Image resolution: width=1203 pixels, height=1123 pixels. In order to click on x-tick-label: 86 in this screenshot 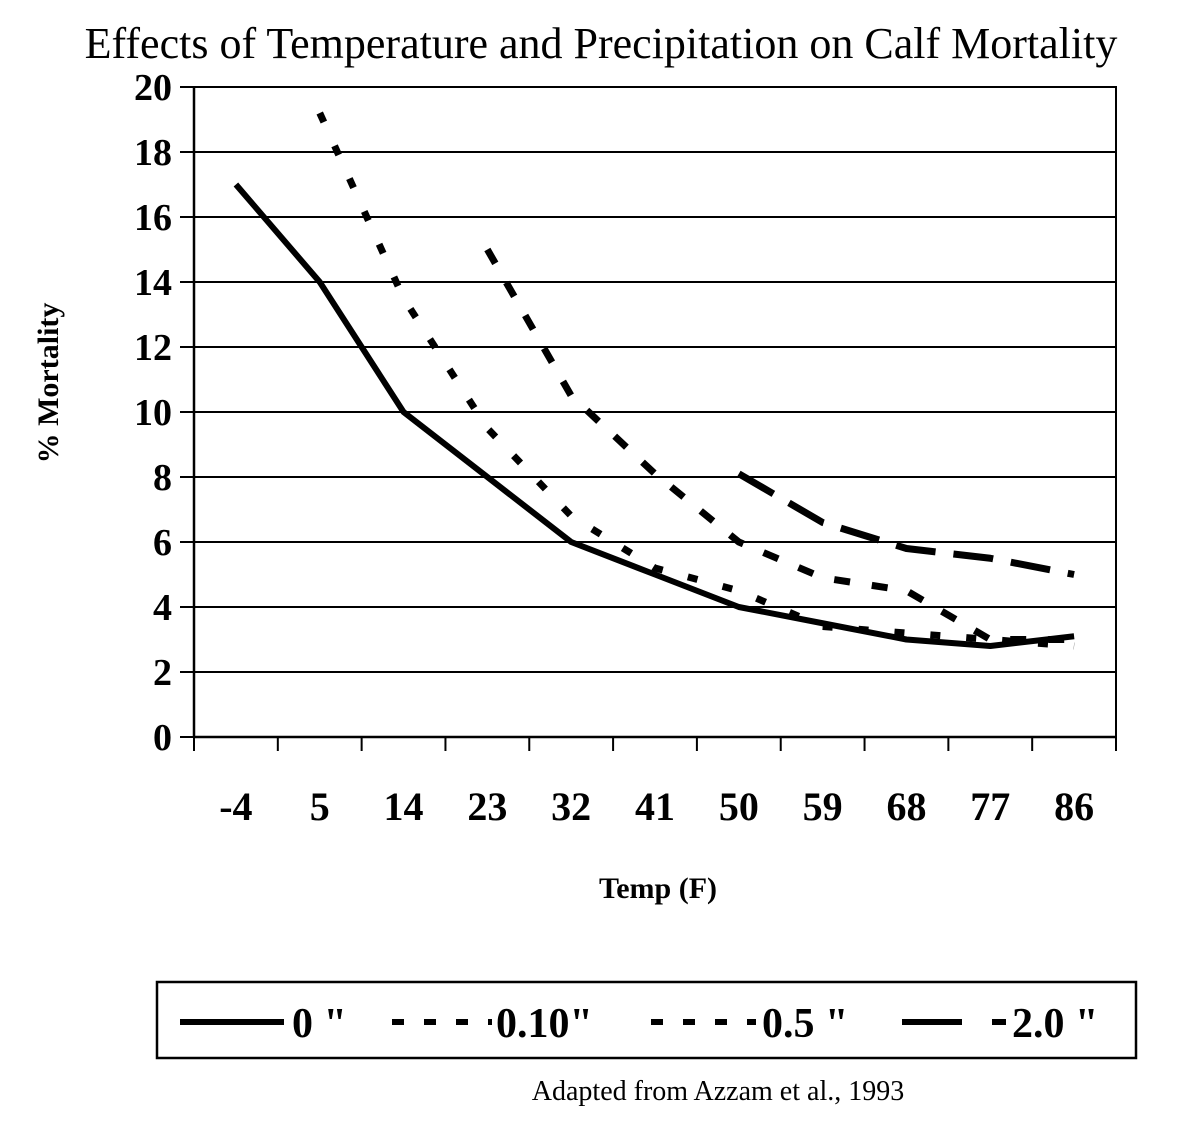, I will do `click(1074, 806)`.